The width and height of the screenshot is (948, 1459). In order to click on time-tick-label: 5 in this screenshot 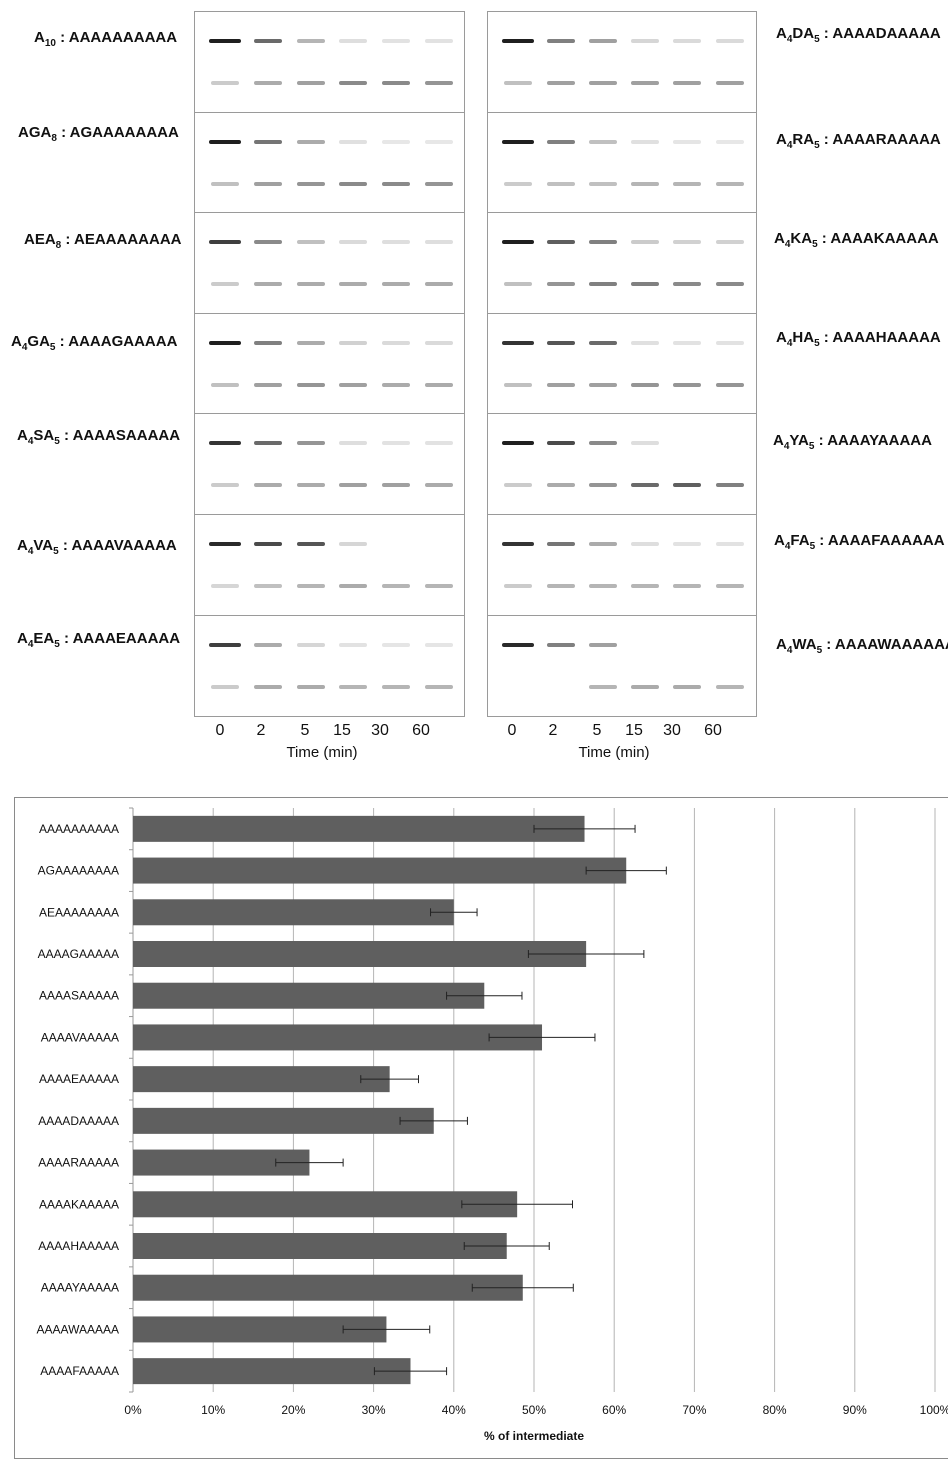, I will do `click(597, 730)`.